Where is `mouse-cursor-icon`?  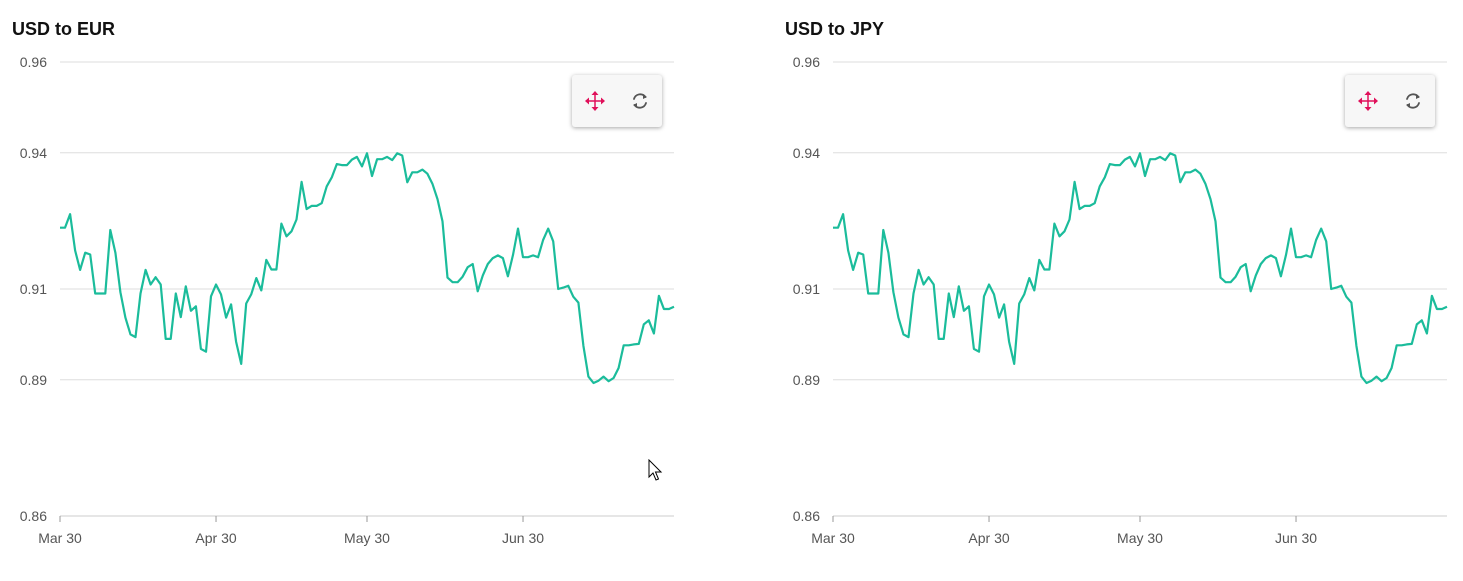
mouse-cursor-icon is located at coordinates (655, 470).